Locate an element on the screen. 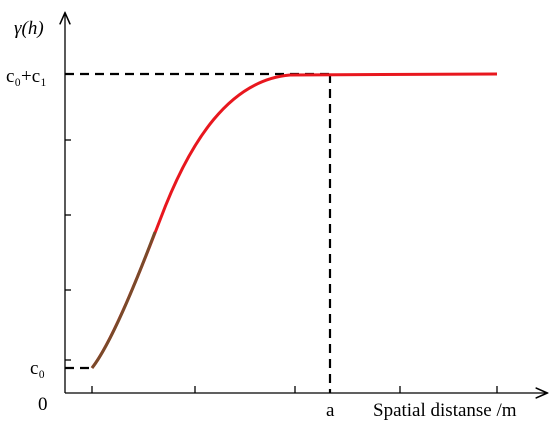 The width and height of the screenshot is (550, 430). y-axis-label: γ(h) is located at coordinates (29, 28).